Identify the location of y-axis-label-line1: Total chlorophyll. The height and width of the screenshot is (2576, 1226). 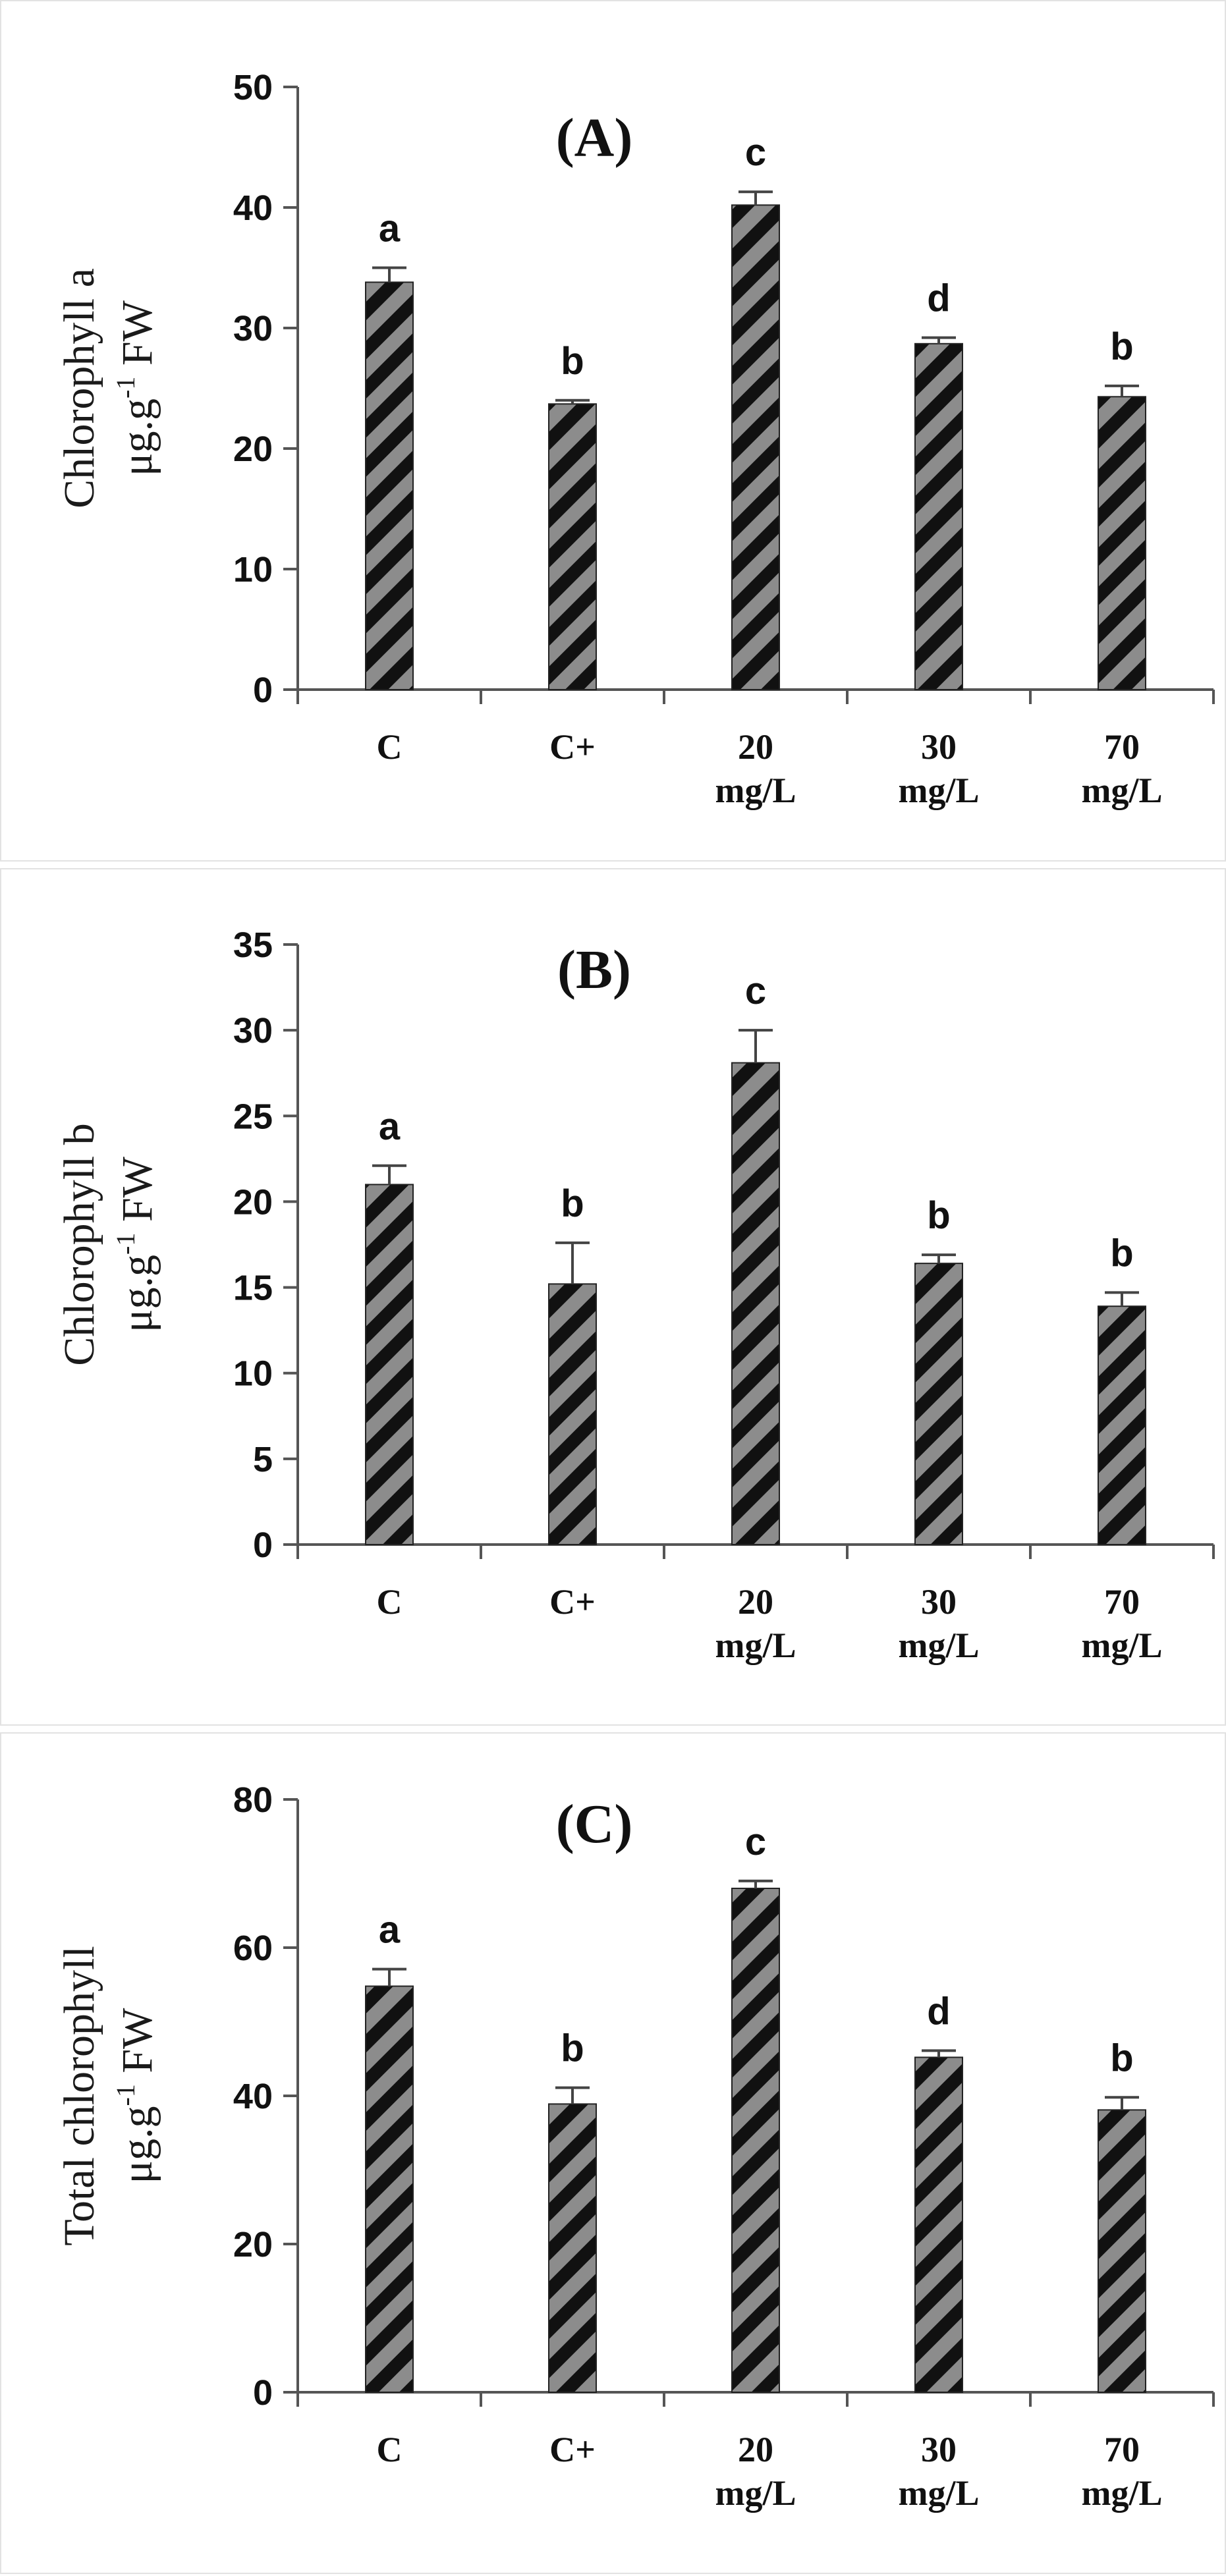
(79, 2095).